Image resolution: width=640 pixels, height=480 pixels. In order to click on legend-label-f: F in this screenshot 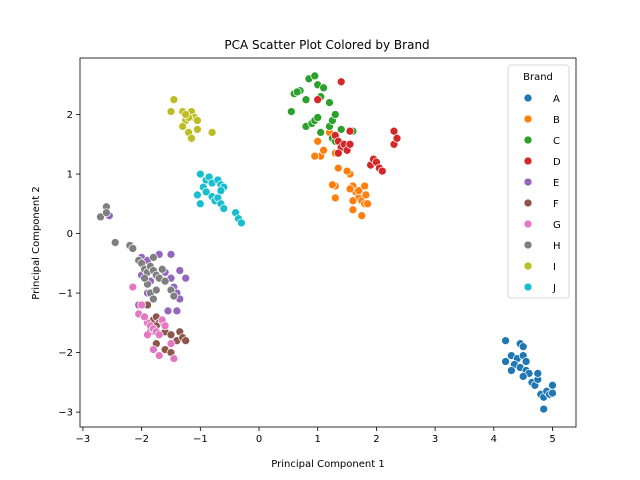, I will do `click(556, 204)`.